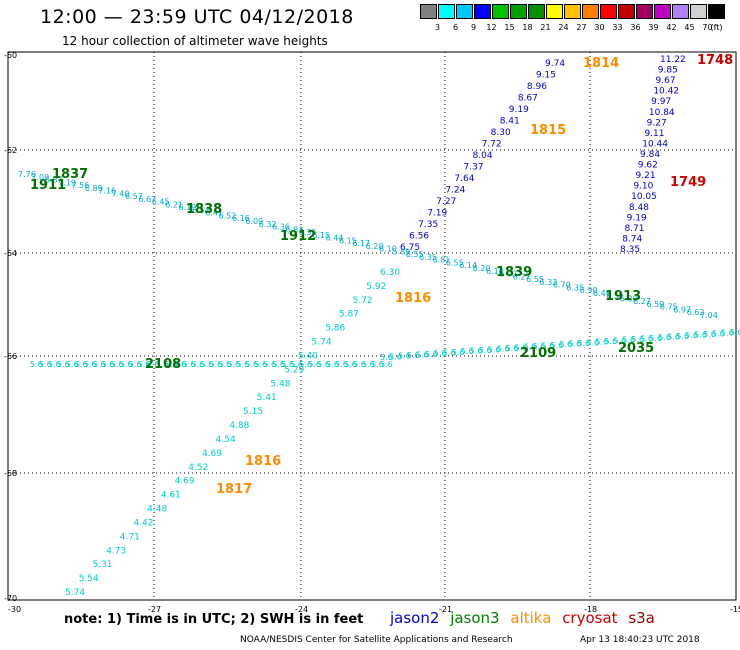 The width and height of the screenshot is (740, 650). I want to click on swh-value: 7.04, so click(709, 315).